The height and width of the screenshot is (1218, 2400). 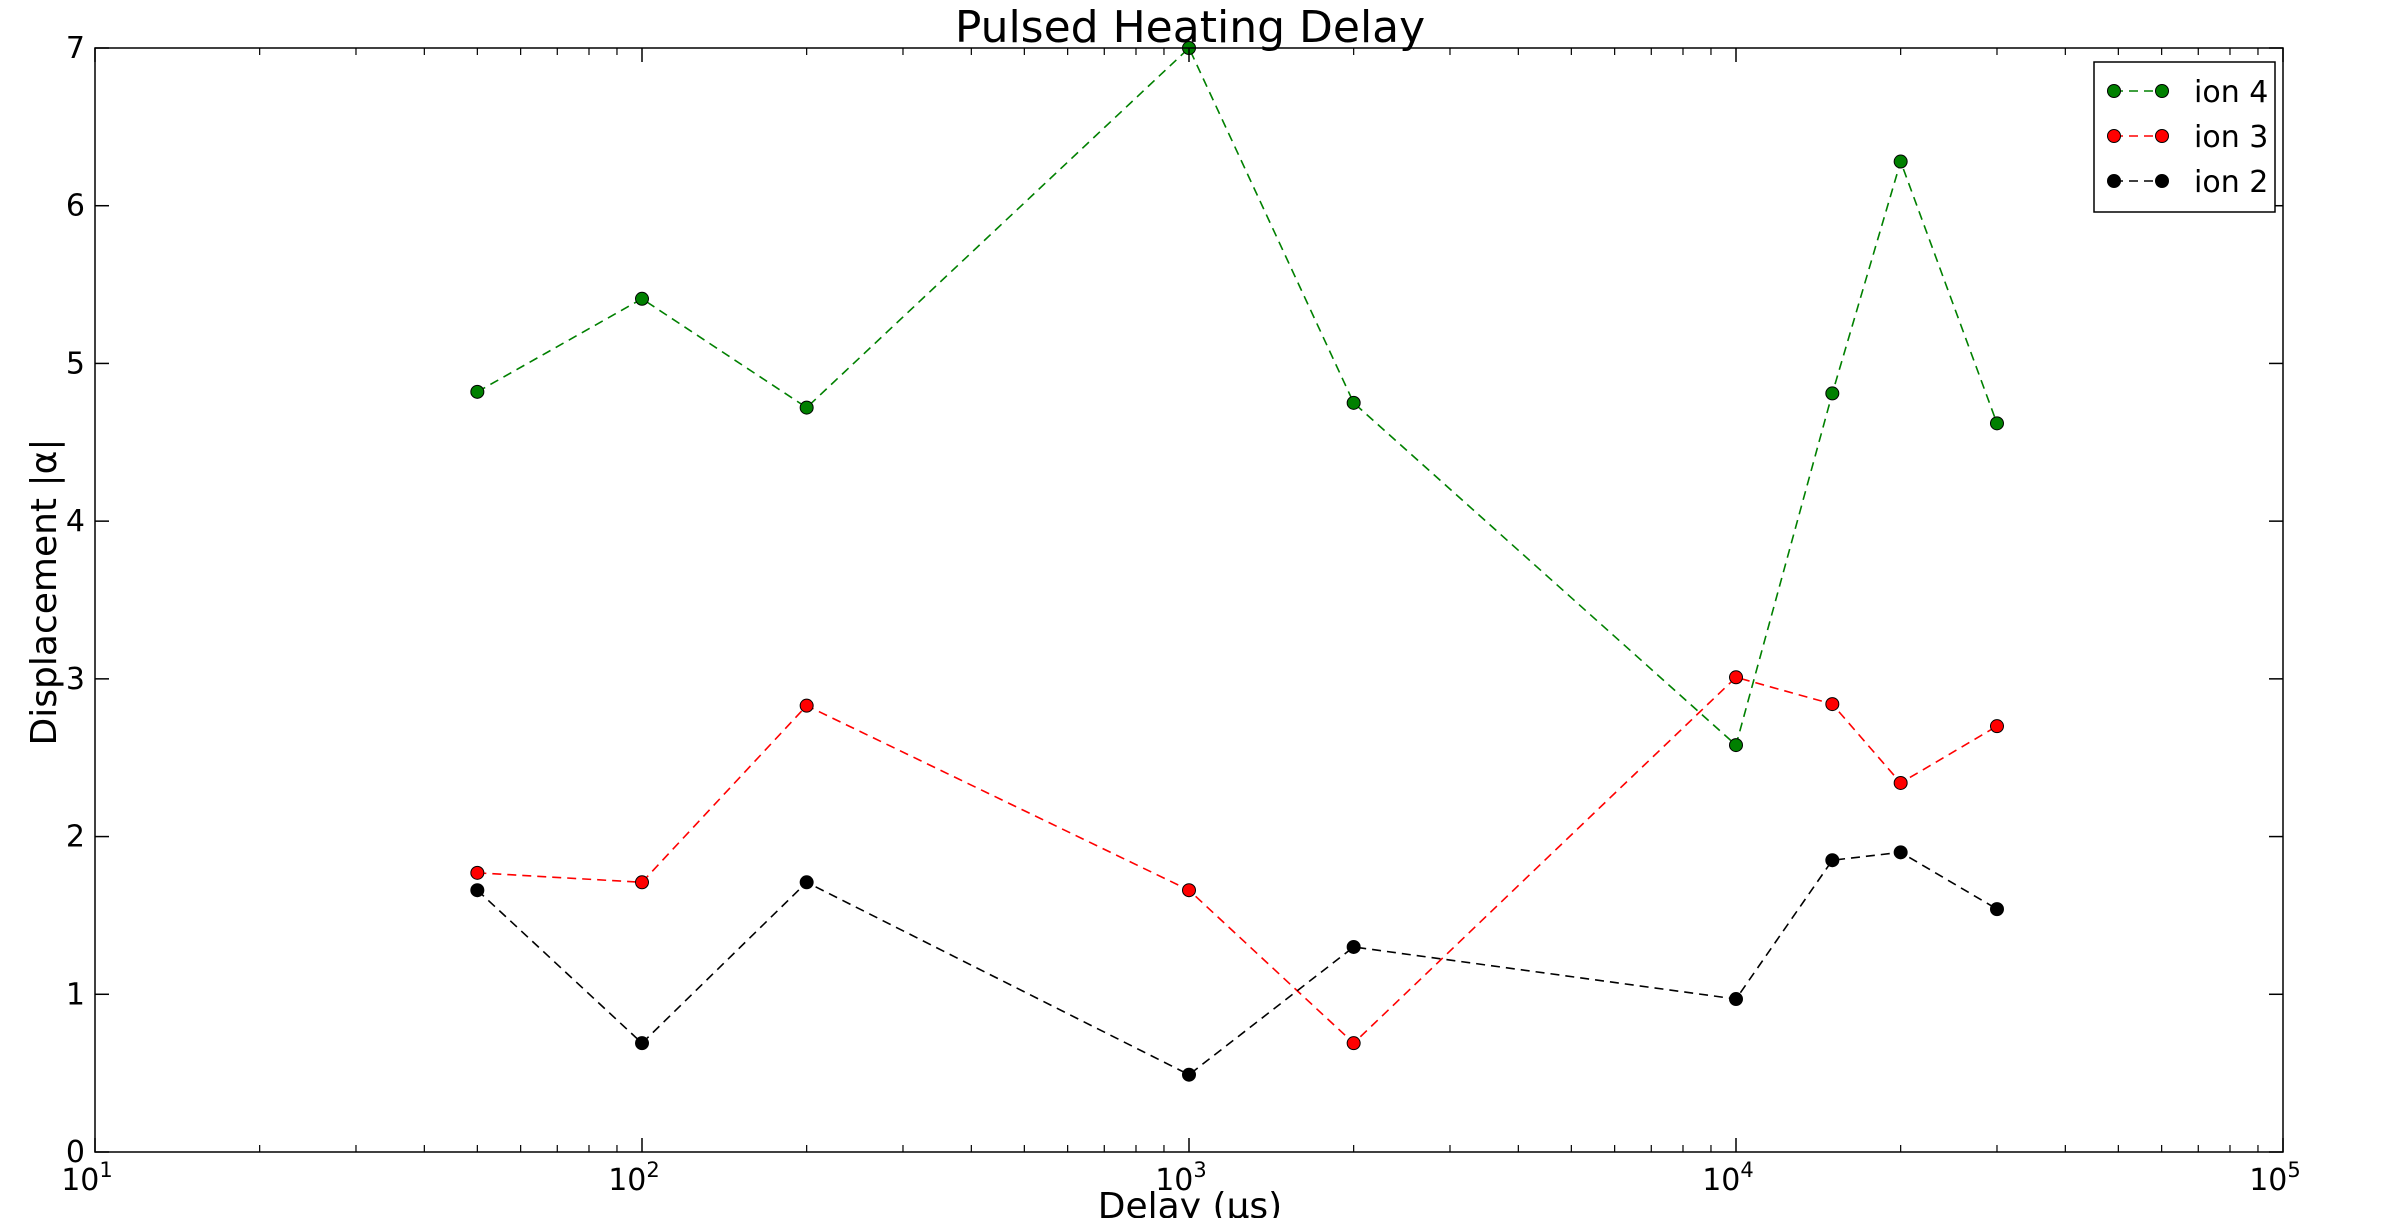 What do you see at coordinates (1190, 1202) in the screenshot?
I see `x-axis-title: Delay (μs)` at bounding box center [1190, 1202].